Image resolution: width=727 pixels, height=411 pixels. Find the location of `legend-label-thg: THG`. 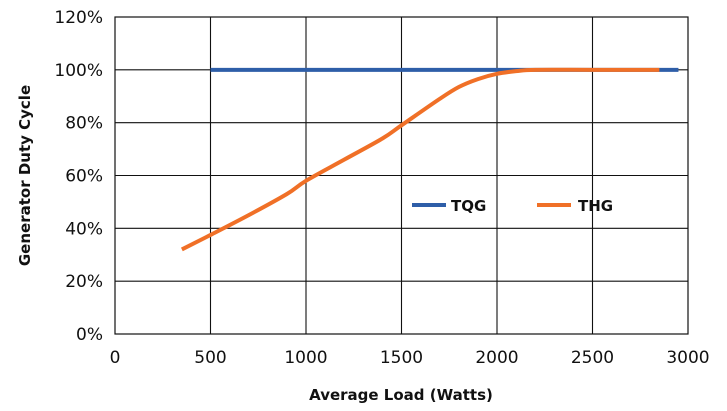

legend-label-thg: THG is located at coordinates (595, 206).